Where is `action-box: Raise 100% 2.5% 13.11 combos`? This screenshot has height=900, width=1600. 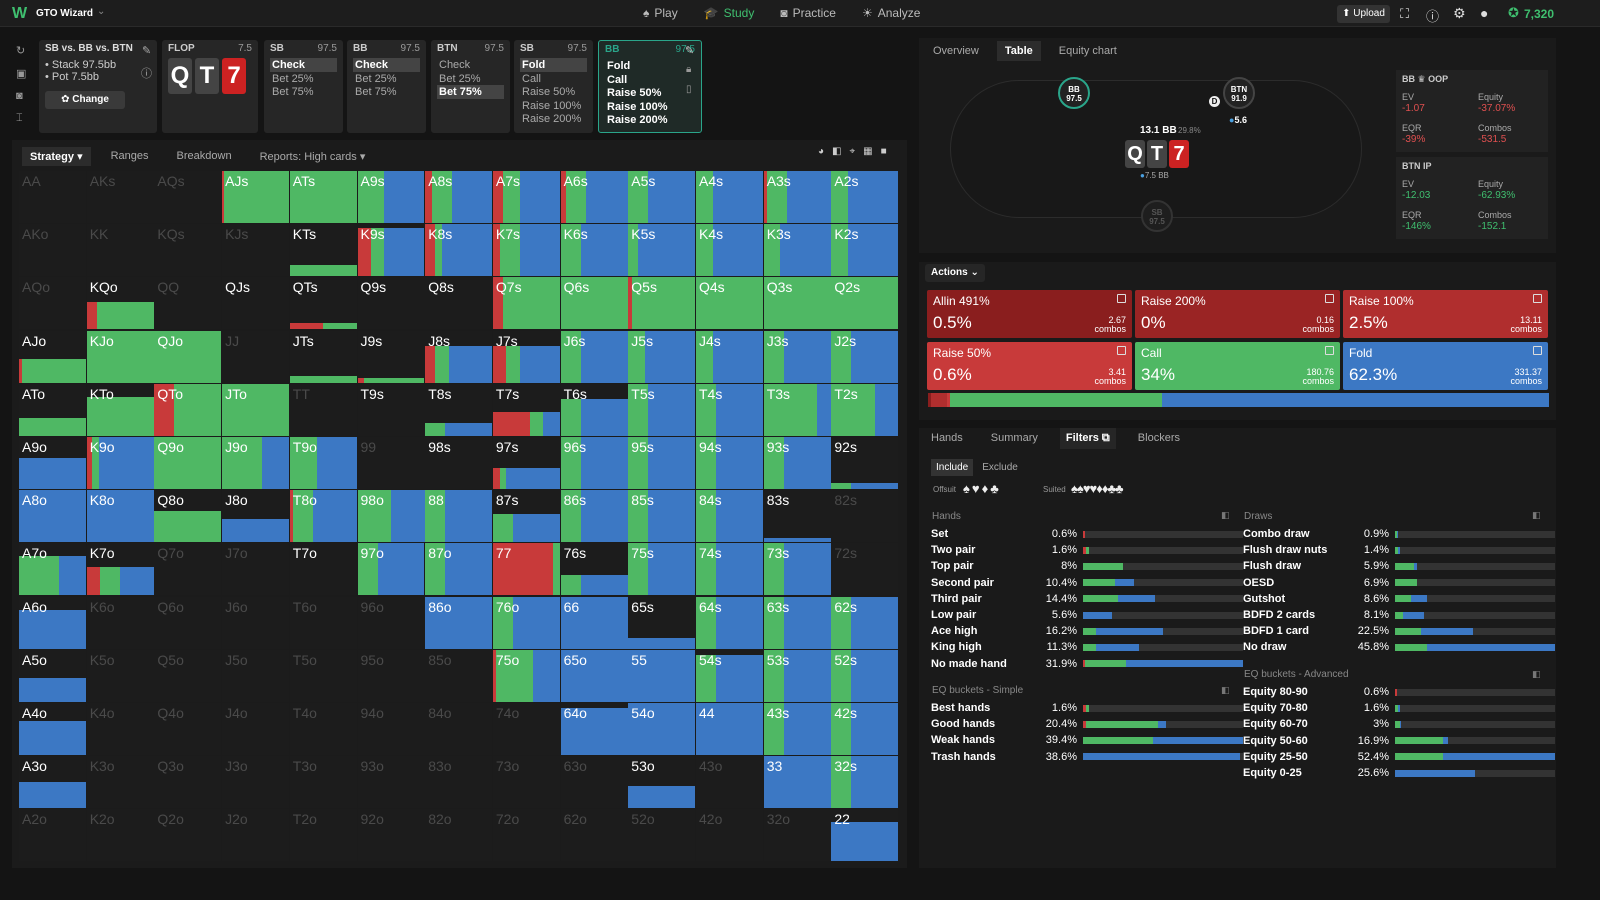
action-box: Raise 100% 2.5% 13.11 combos is located at coordinates (1445, 314).